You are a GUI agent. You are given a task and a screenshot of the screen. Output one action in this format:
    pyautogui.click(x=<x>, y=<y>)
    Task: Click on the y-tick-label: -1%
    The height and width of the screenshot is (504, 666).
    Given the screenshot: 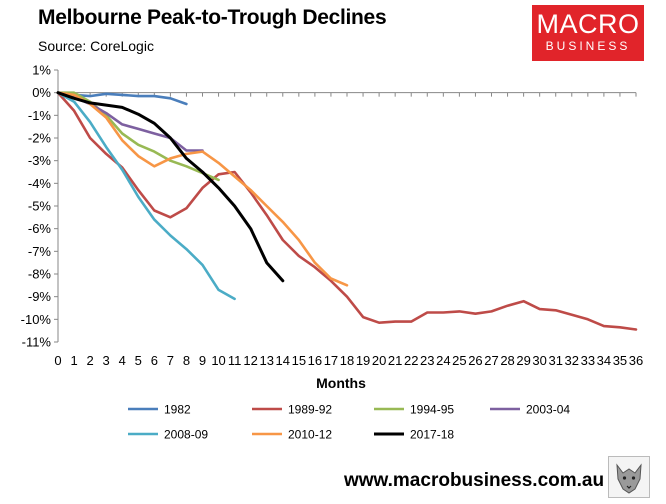 What is the action you would take?
    pyautogui.click(x=40, y=115)
    